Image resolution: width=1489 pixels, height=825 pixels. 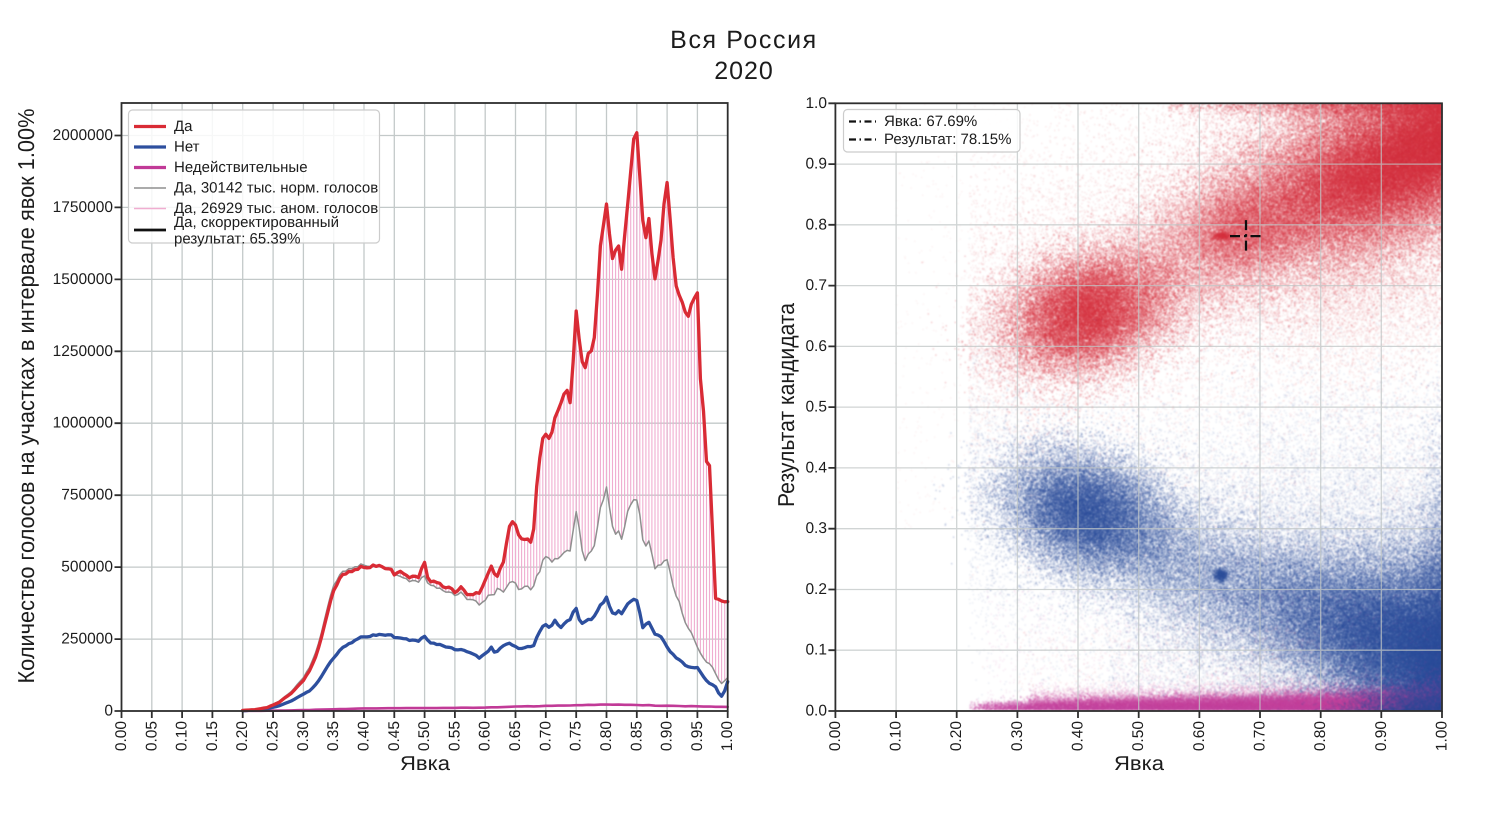 I want to click on svg-text: 2020, so click(x=744, y=71).